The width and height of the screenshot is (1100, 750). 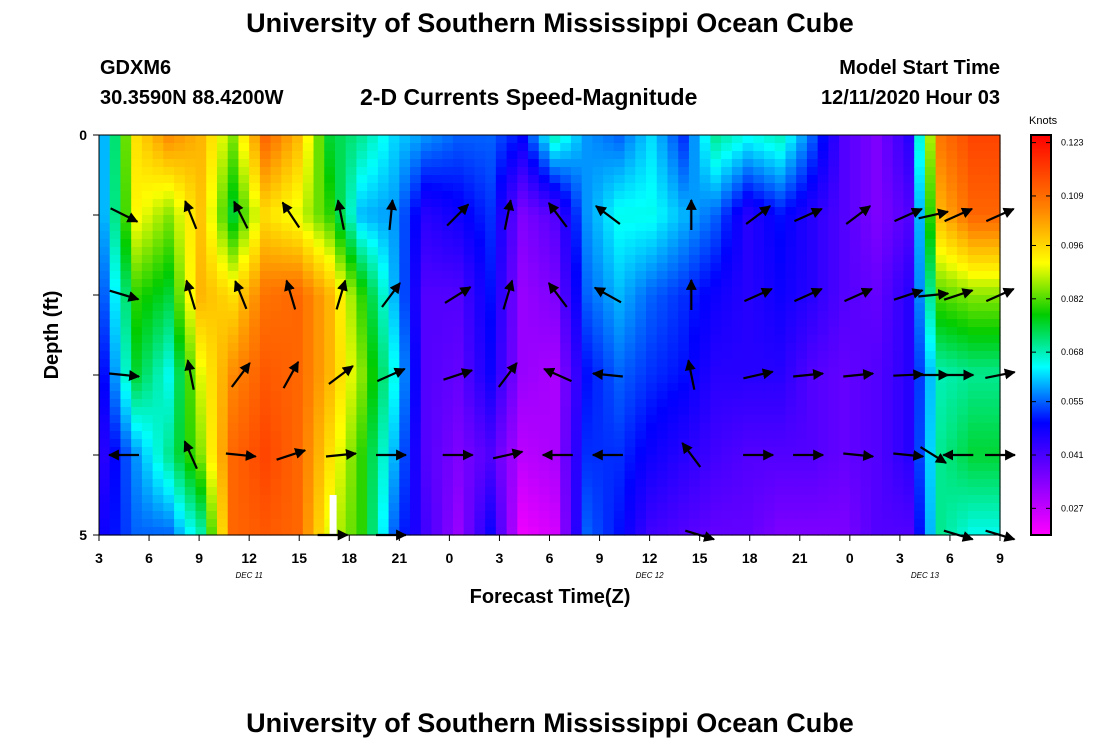 What do you see at coordinates (190, 294) in the screenshot?
I see `current-vector` at bounding box center [190, 294].